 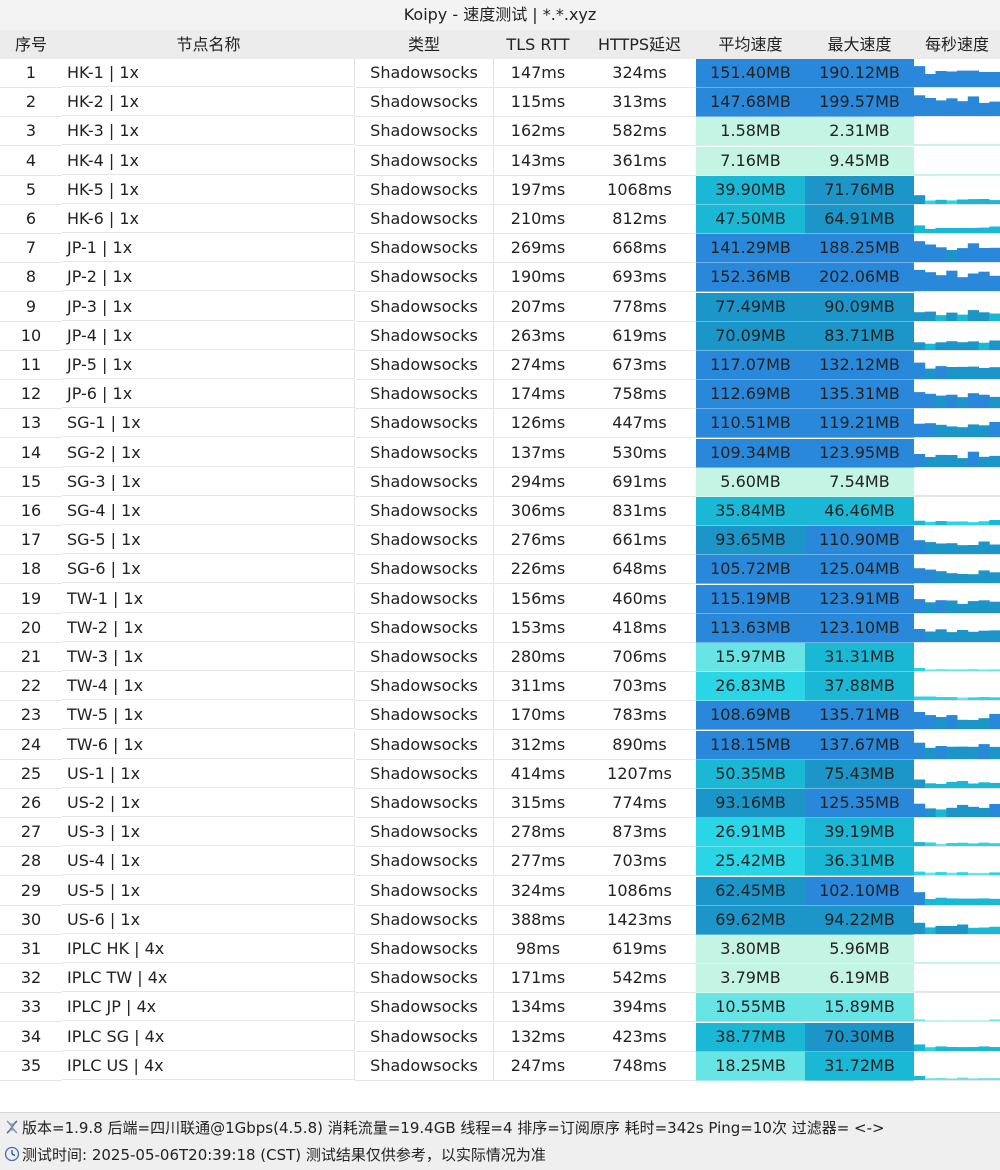 What do you see at coordinates (538, 44) in the screenshot?
I see `header-tls-rtt: TLS RTT` at bounding box center [538, 44].